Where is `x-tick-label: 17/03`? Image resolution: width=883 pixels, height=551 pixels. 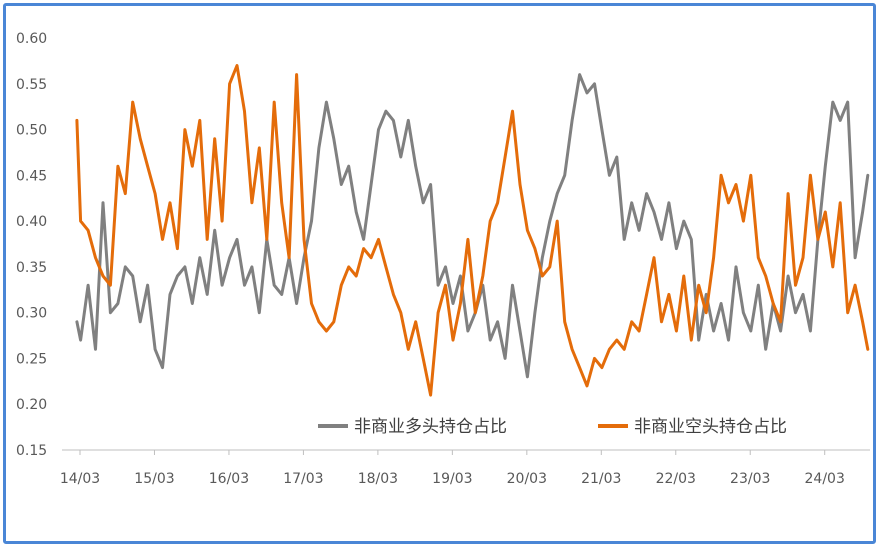
x-tick-label: 17/03 is located at coordinates (303, 479).